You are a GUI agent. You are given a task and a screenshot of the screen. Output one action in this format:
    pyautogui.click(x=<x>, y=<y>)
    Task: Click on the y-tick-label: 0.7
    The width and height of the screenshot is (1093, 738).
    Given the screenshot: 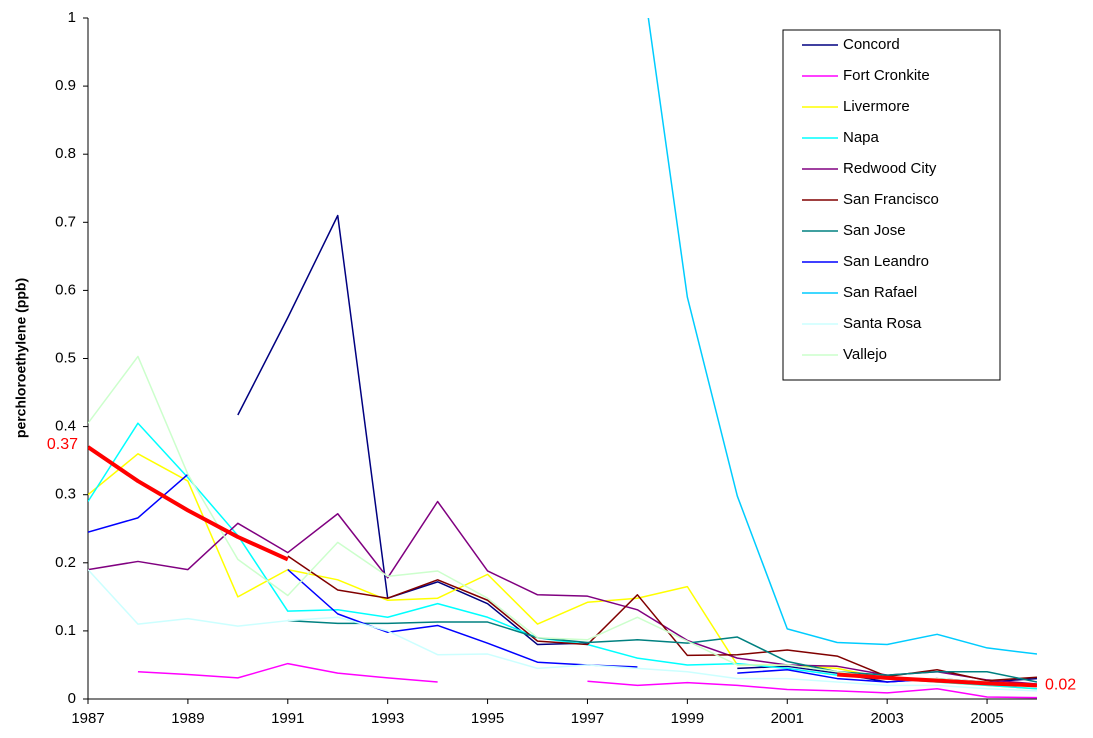 What is the action you would take?
    pyautogui.click(x=65, y=221)
    